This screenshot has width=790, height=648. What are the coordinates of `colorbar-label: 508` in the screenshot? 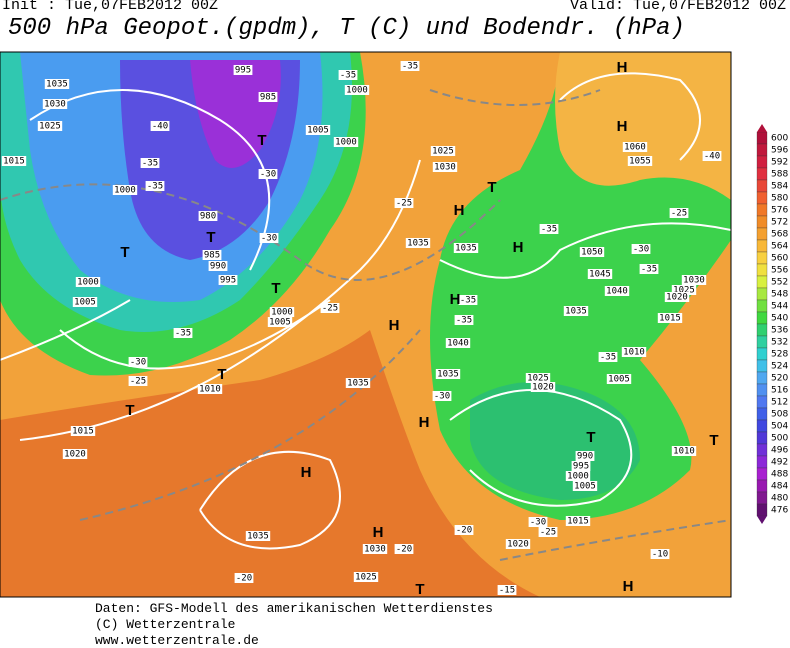 It's located at (779, 415).